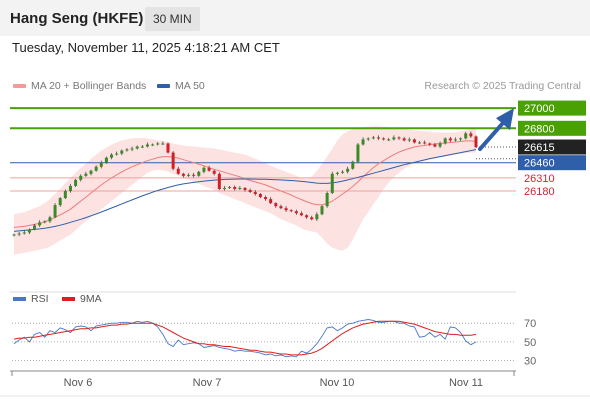 This screenshot has height=400, width=590. Describe the element at coordinates (78, 383) in the screenshot. I see `x-tick-label: Nov 6` at that location.